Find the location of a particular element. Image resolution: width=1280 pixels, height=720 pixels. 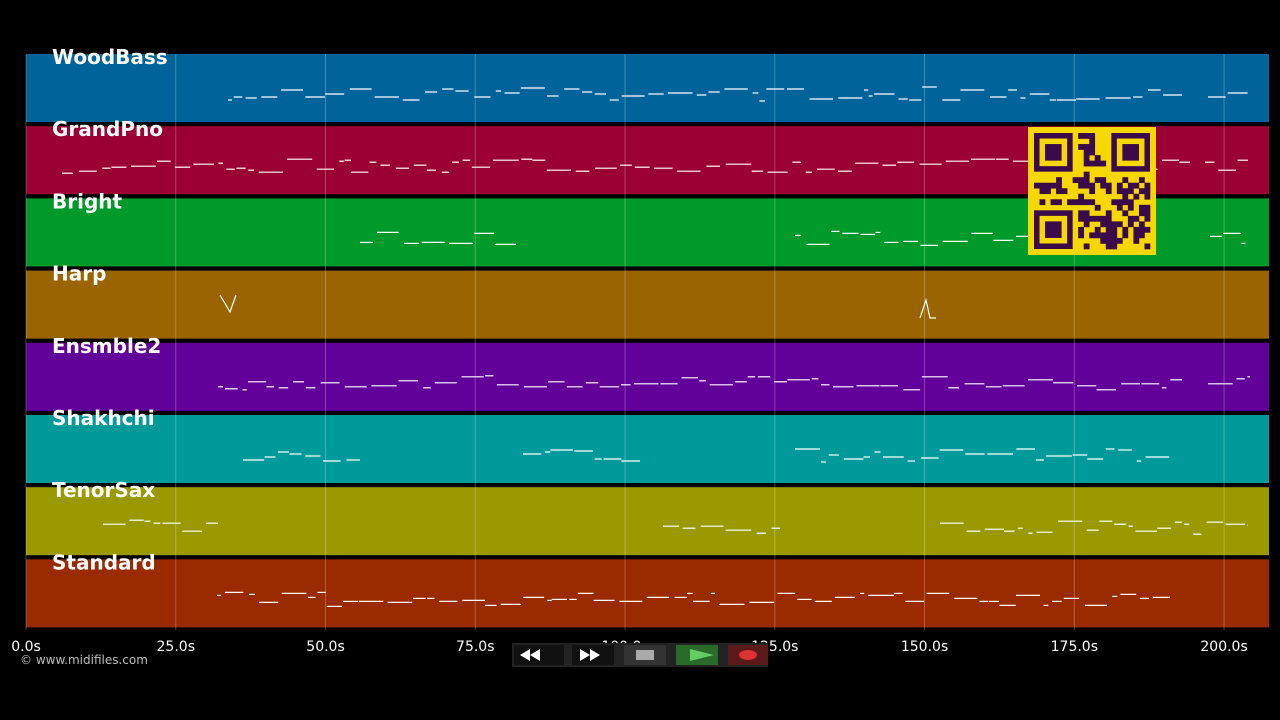

qr-finder is located at coordinates (1053, 229).